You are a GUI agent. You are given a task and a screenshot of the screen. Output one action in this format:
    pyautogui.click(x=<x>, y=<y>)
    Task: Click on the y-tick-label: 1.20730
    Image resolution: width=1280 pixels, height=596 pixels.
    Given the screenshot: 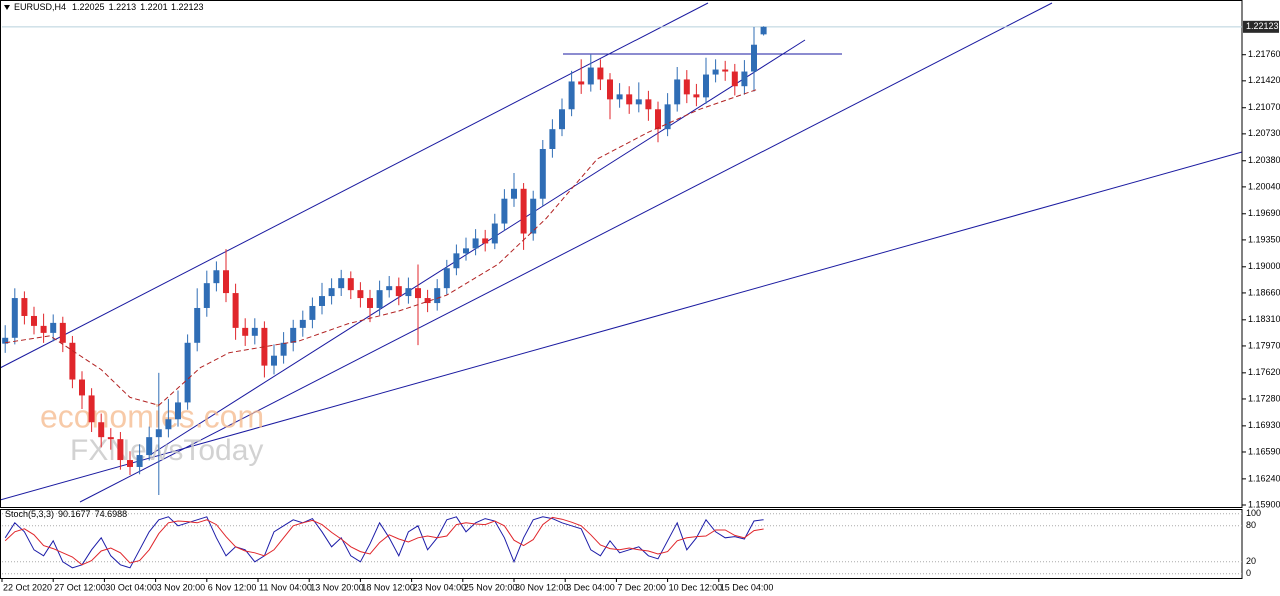 What is the action you would take?
    pyautogui.click(x=1264, y=133)
    